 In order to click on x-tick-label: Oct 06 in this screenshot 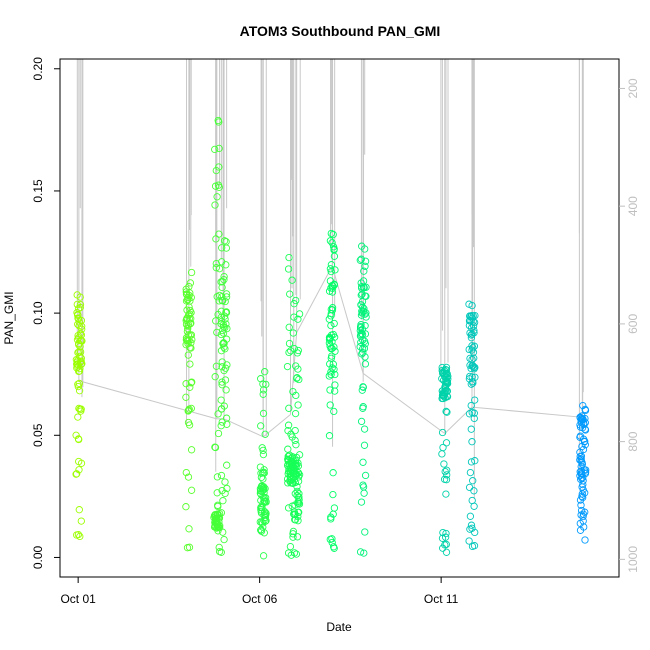, I will do `click(260, 599)`.